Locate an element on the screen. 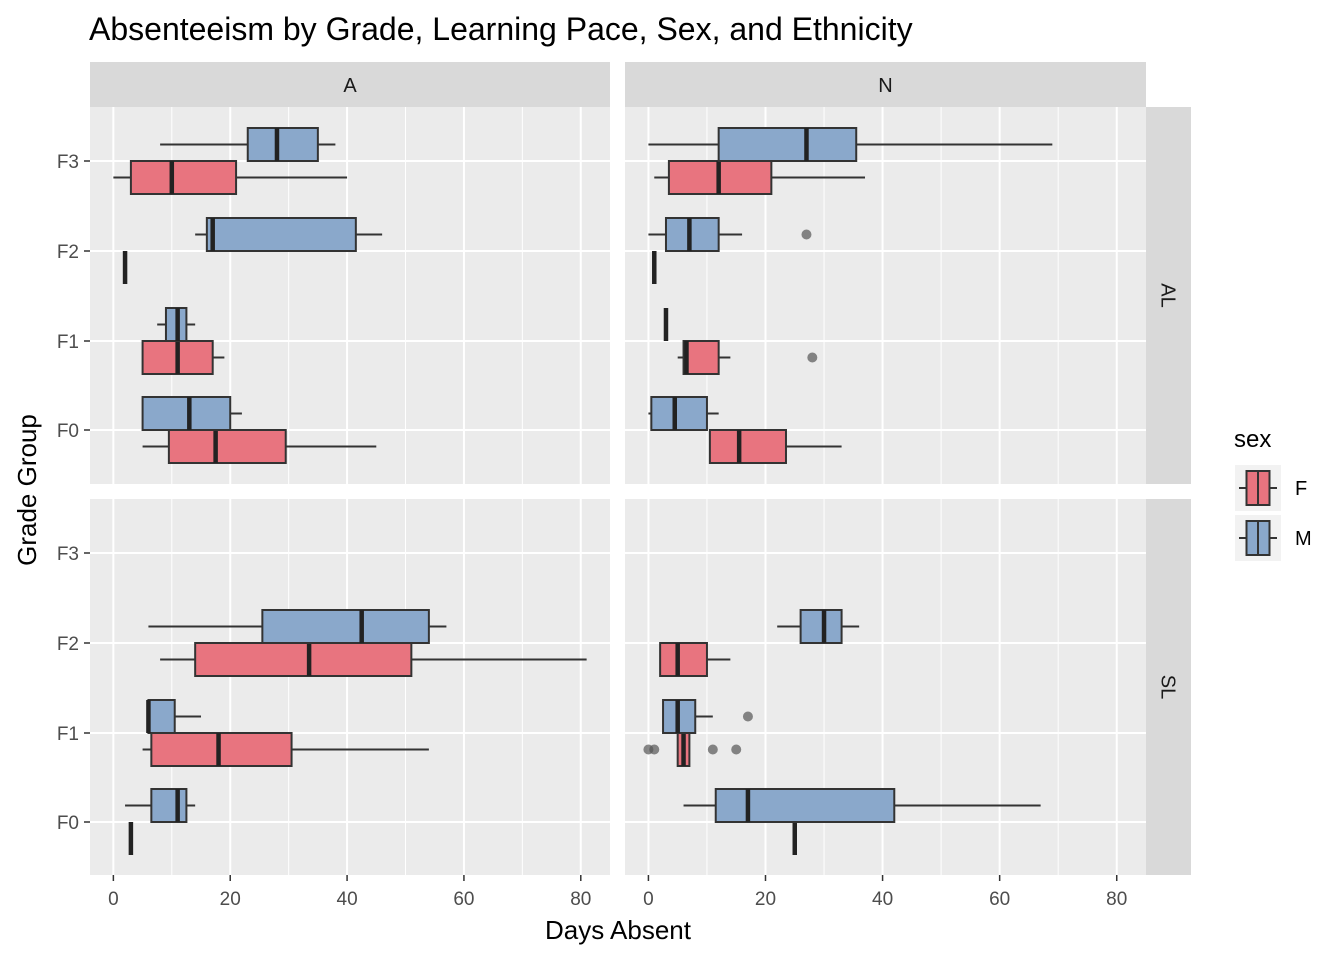 This screenshot has width=1344, height=960. row-strip-label: SL is located at coordinates (1168, 687).